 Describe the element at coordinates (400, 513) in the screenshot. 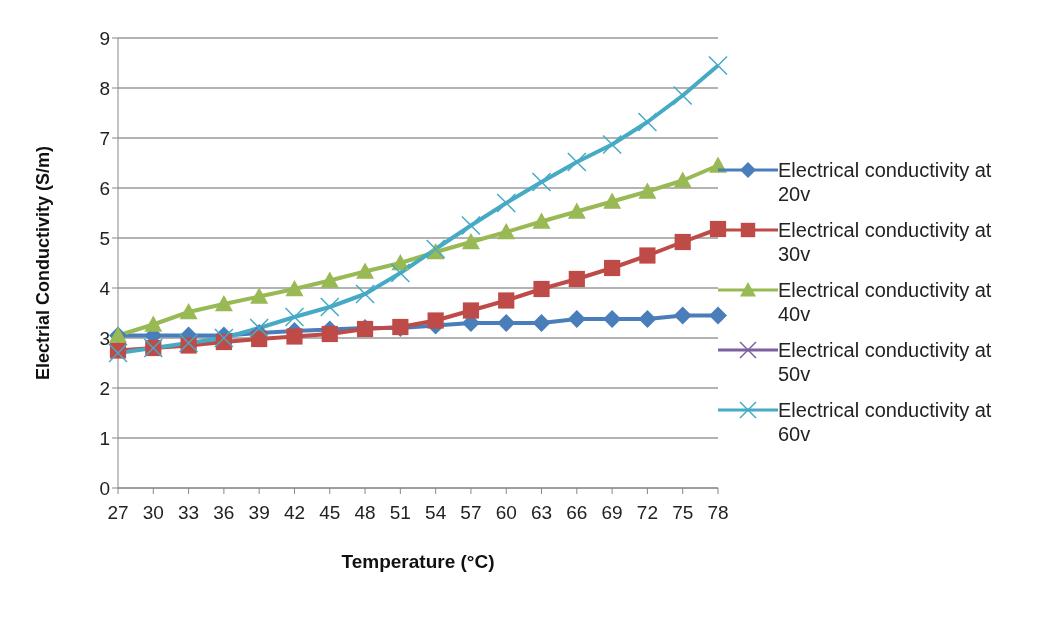

I see `x-tick-label: 51` at that location.